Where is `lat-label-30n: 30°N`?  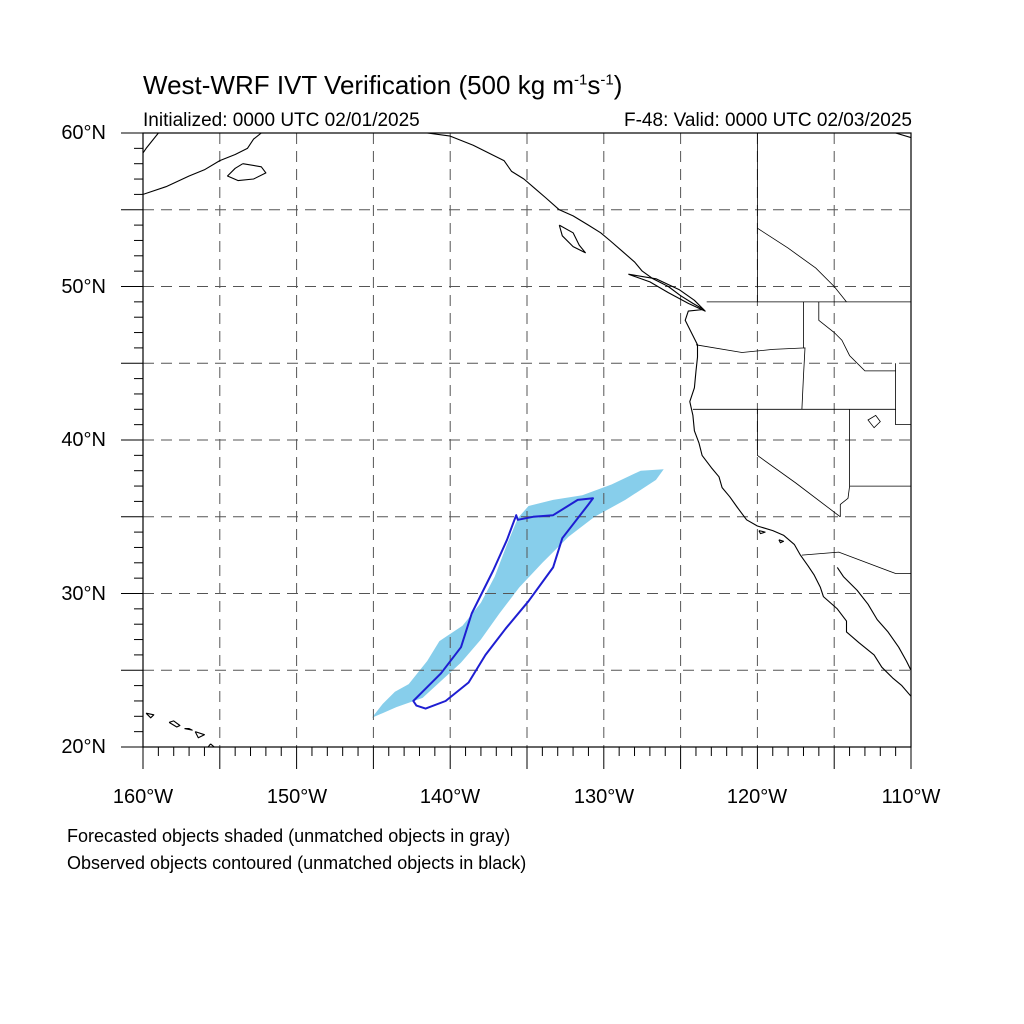
lat-label-30n: 30°N is located at coordinates (83, 594).